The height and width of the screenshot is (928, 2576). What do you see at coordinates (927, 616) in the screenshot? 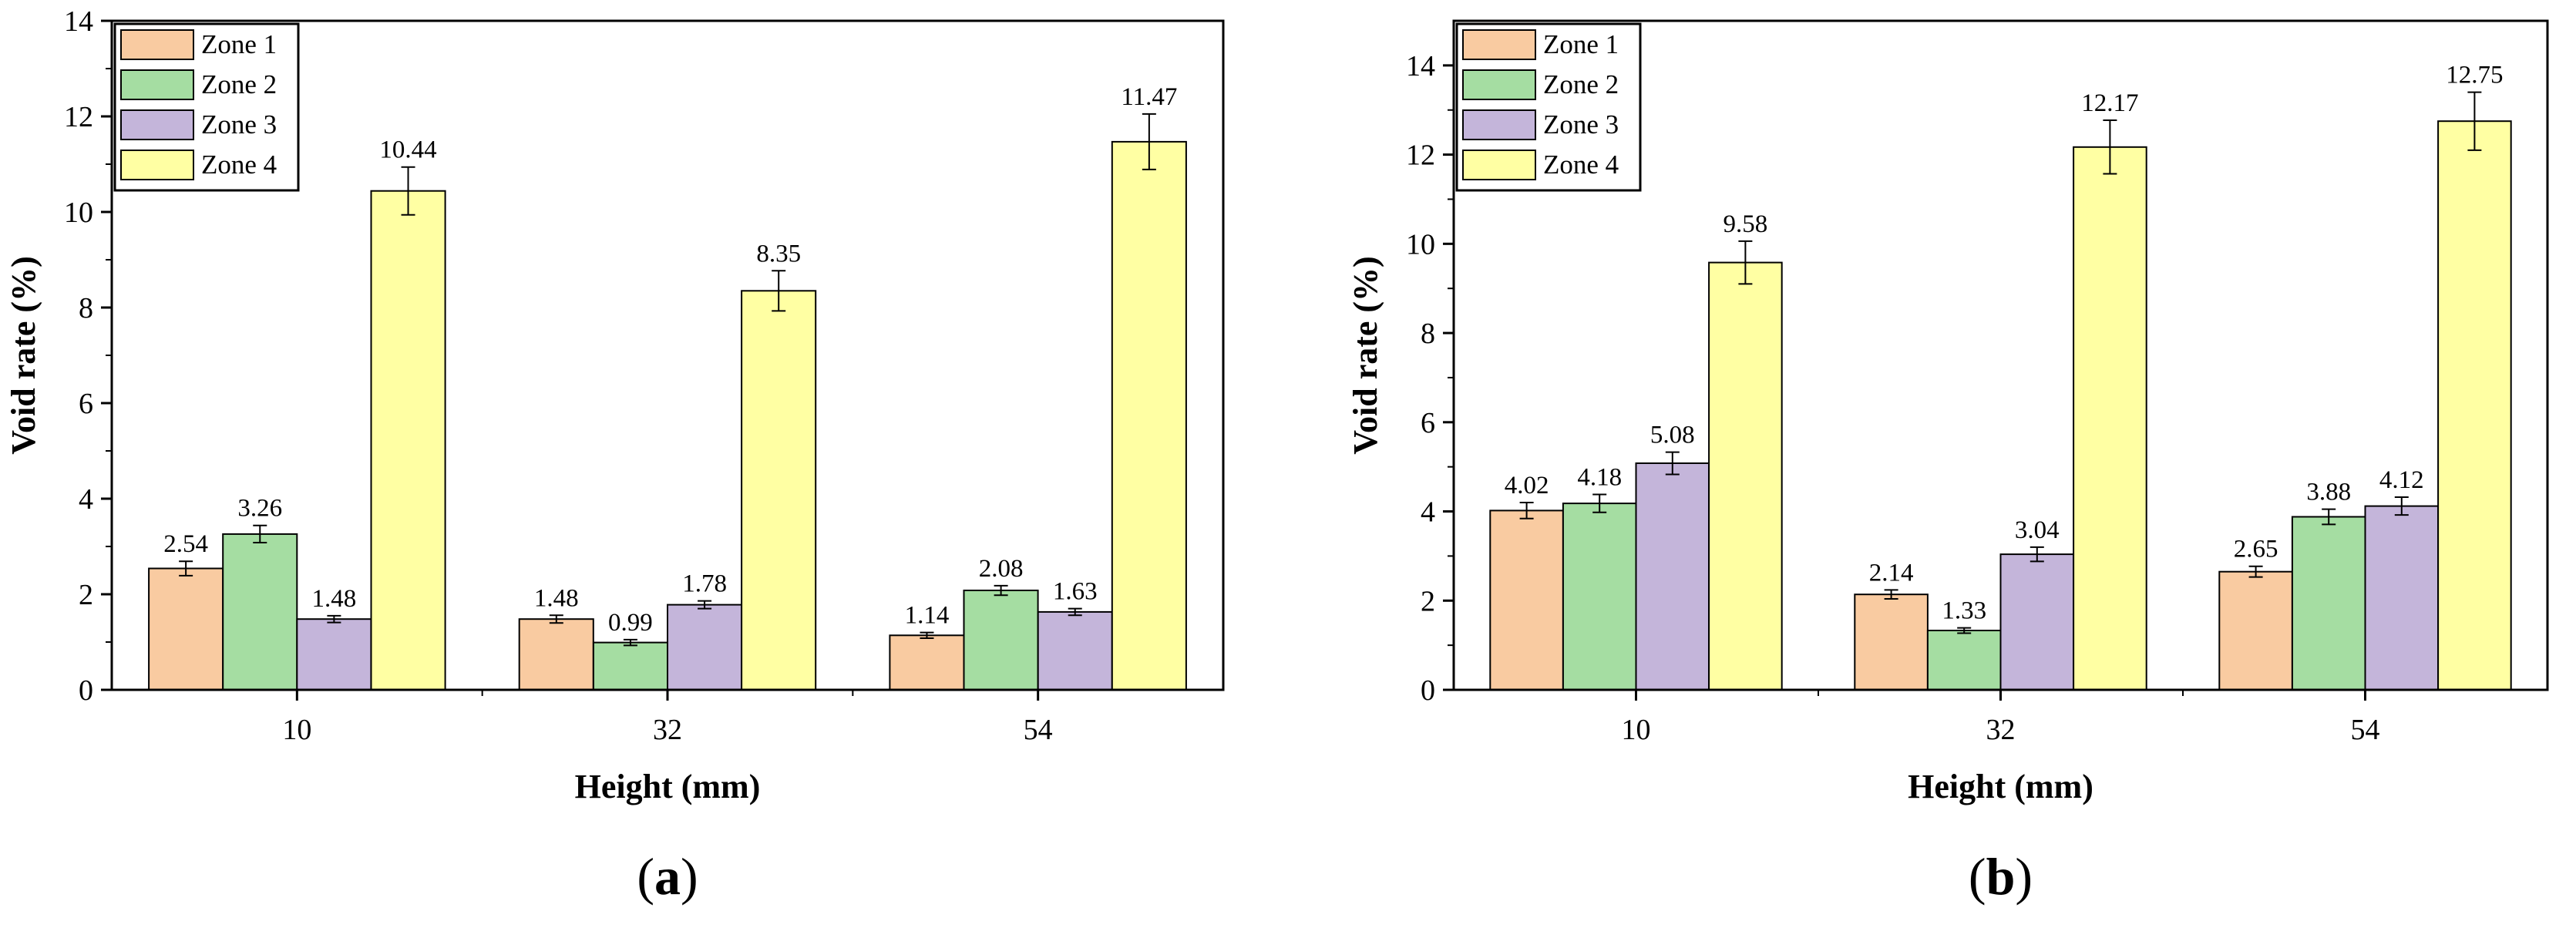
I see `data-label: 1.14` at bounding box center [927, 616].